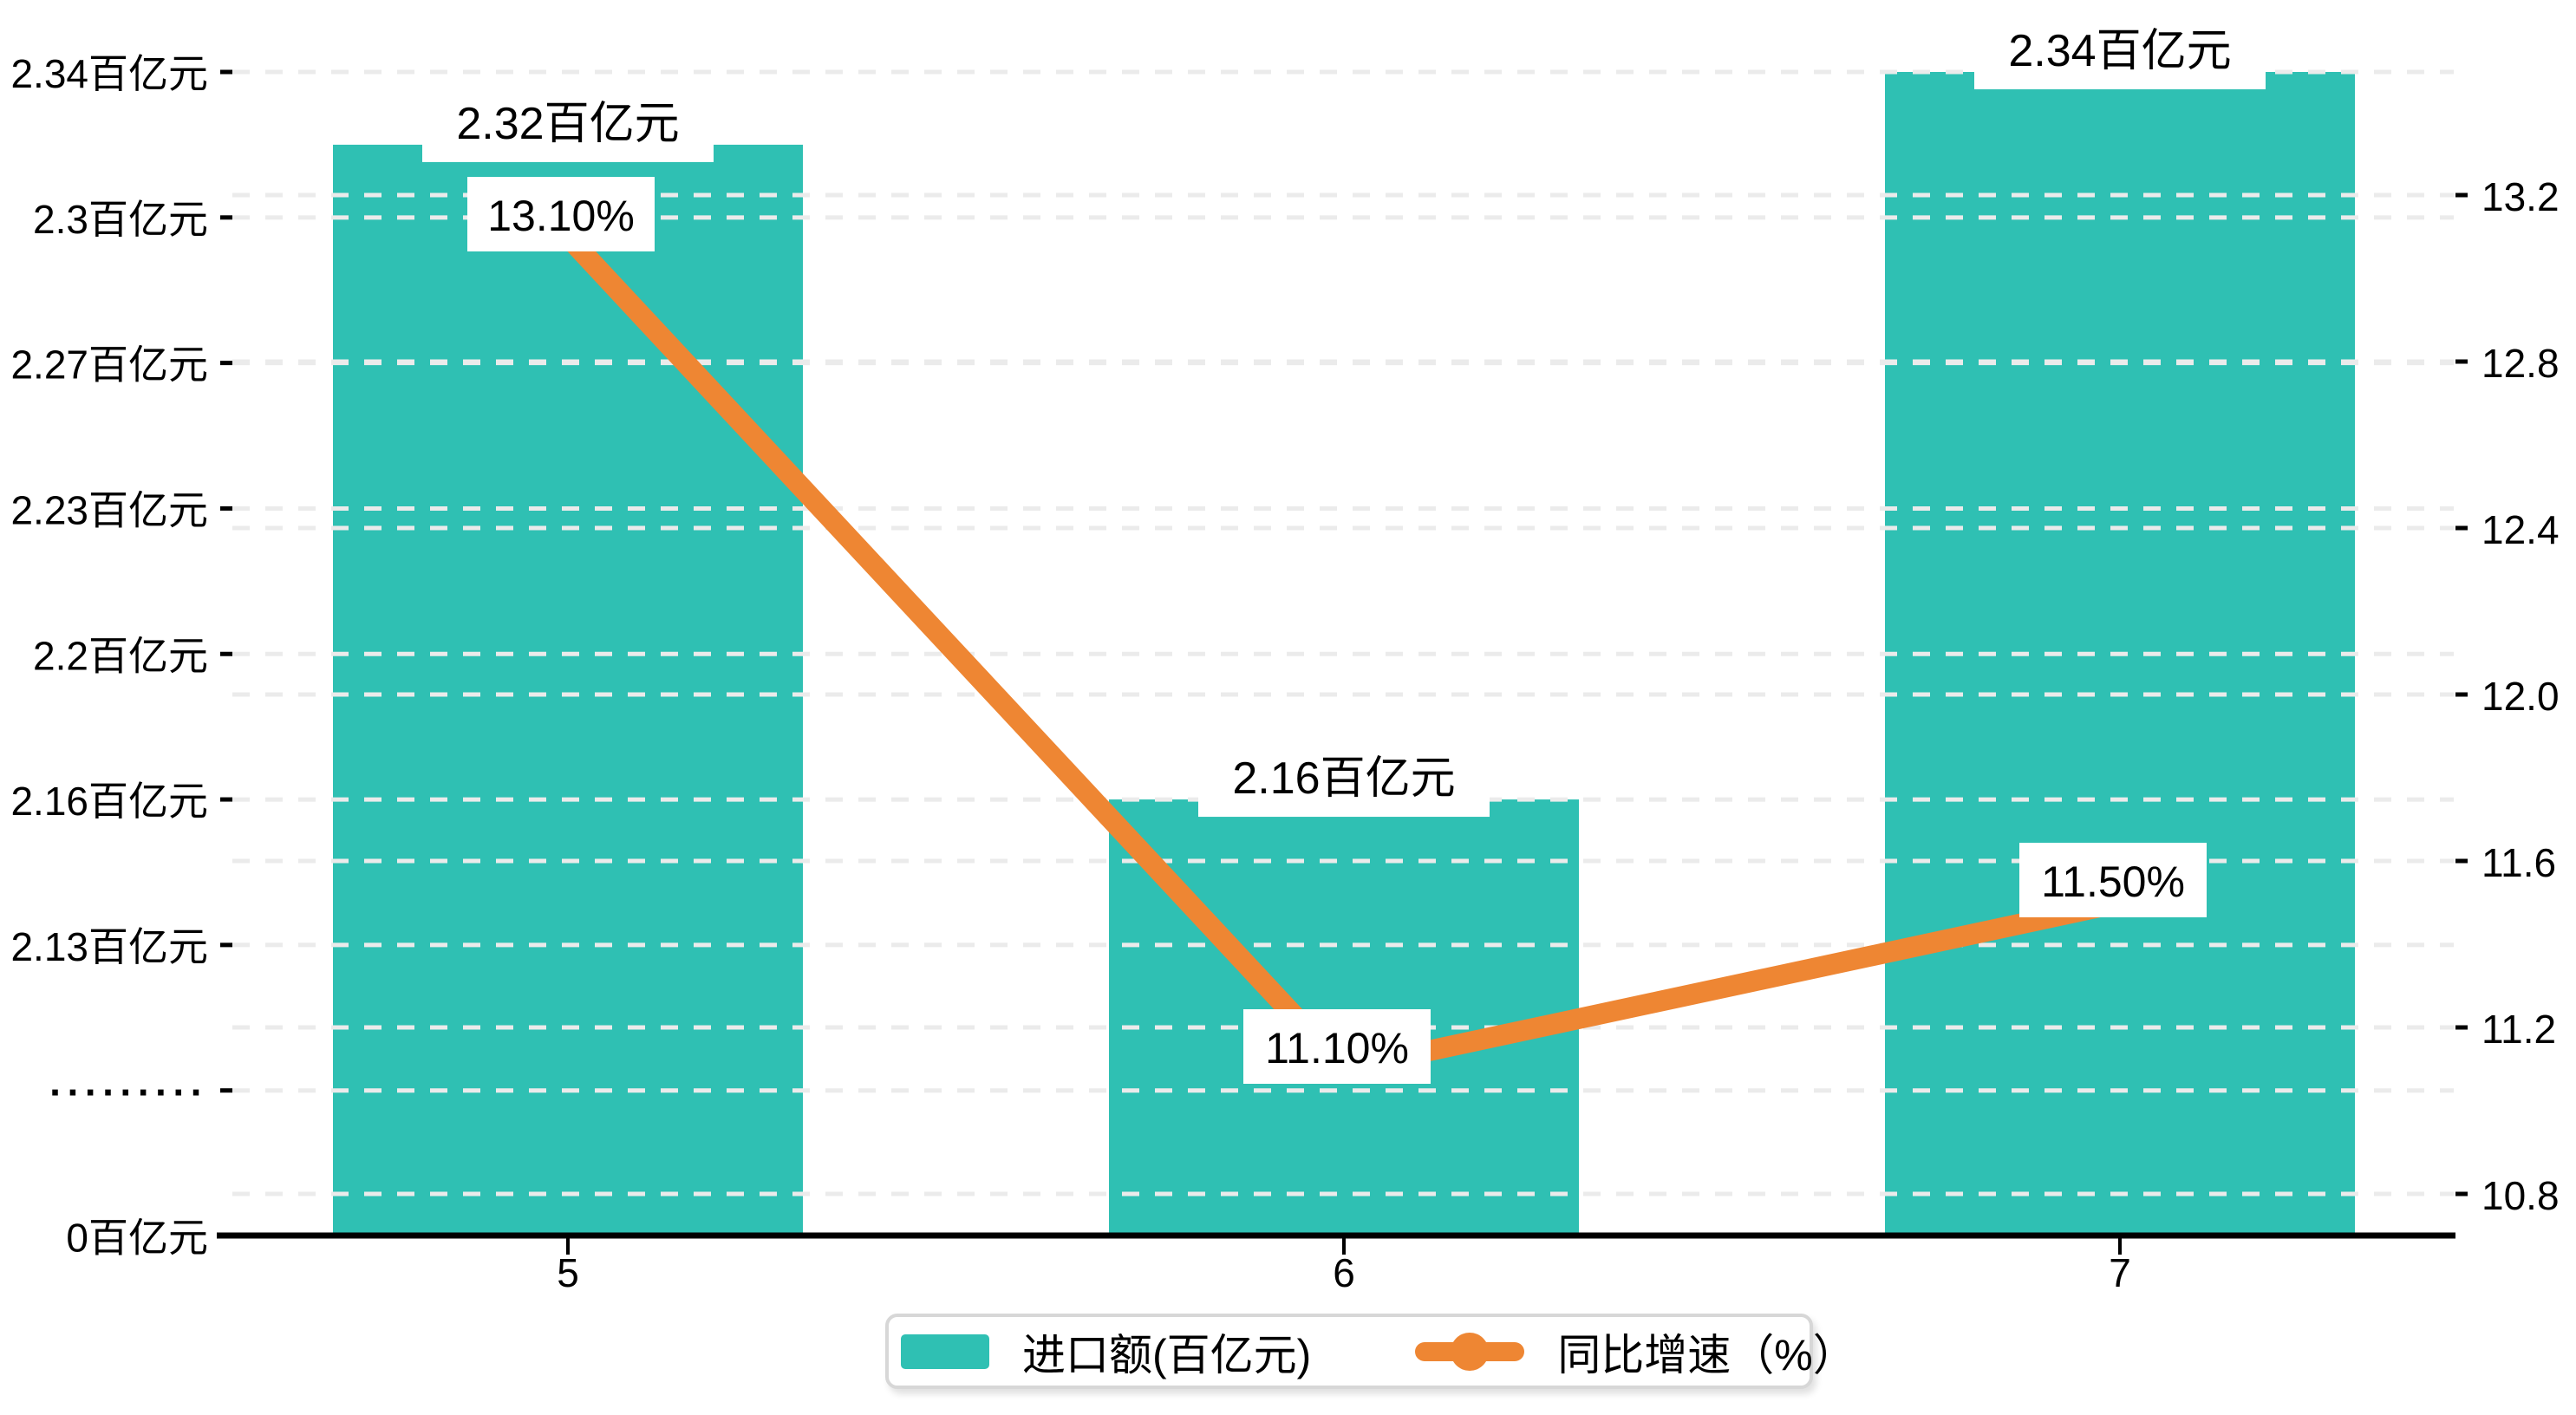 Image resolution: width=2576 pixels, height=1415 pixels. What do you see at coordinates (109, 73) in the screenshot?
I see `left-axis-label: 2.34百亿元` at bounding box center [109, 73].